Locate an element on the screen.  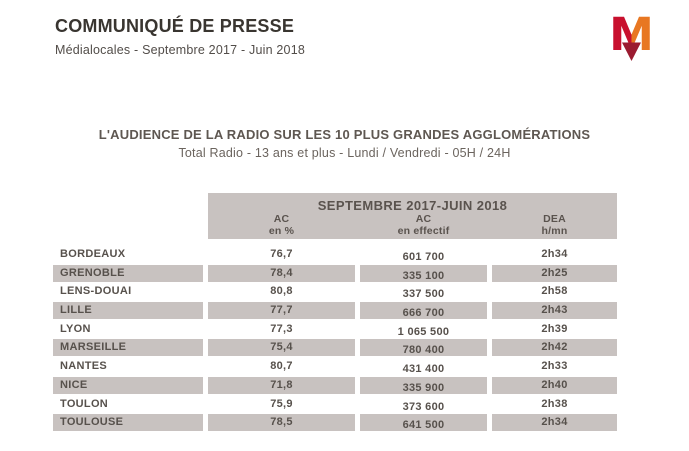
cell-ac-effectif: 337 500 is located at coordinates (423, 292).